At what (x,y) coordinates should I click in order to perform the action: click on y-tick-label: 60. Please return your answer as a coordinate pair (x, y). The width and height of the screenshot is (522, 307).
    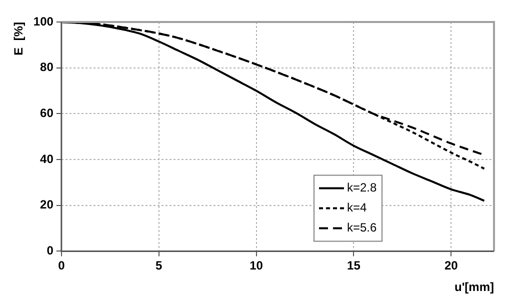
    Looking at the image, I should click on (47, 113).